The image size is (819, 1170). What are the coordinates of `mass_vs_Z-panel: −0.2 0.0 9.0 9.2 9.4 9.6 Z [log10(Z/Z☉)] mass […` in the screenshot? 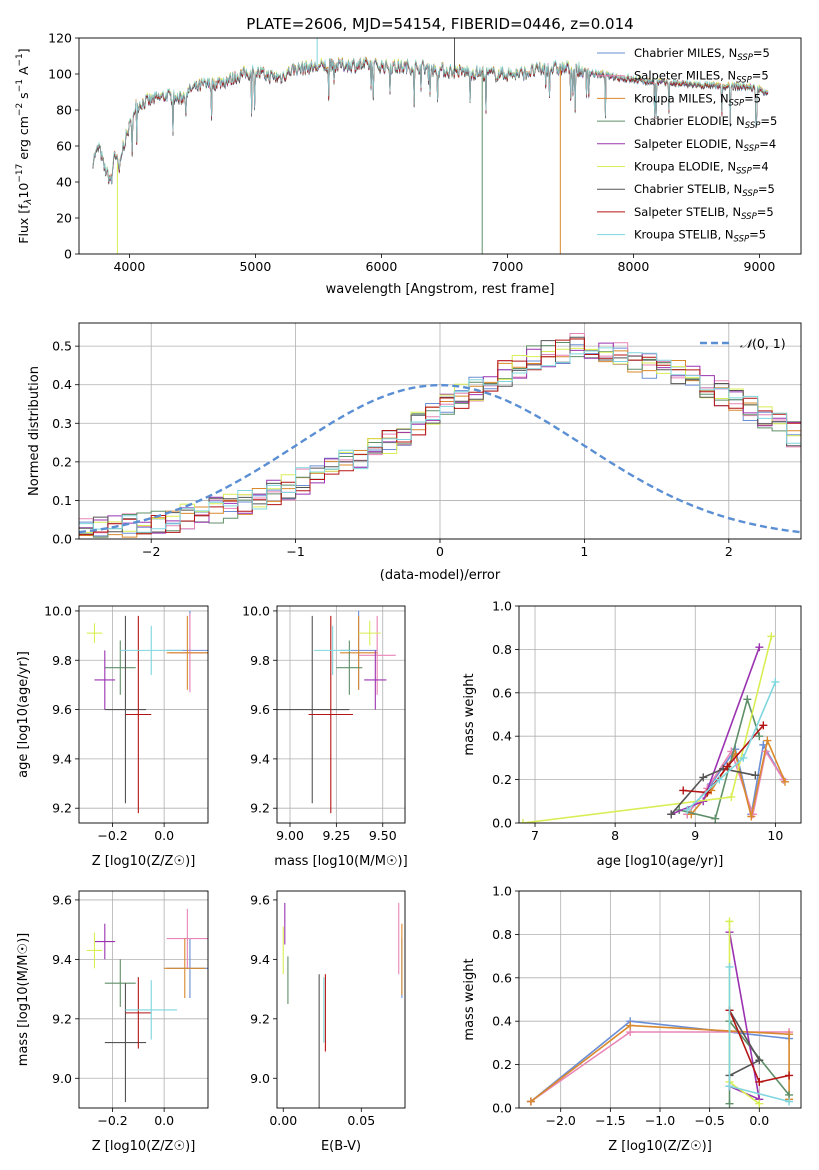 It's located at (112, 1022).